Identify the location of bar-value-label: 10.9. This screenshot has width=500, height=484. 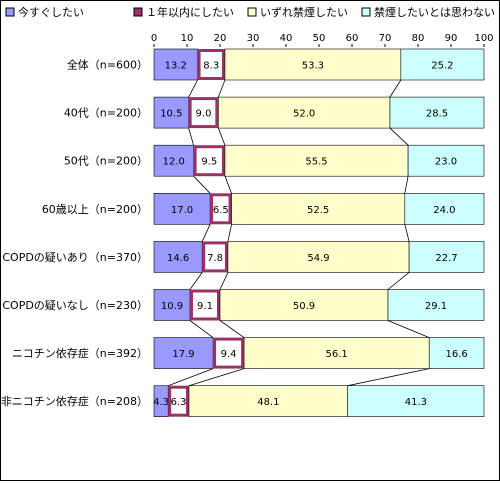
(172, 306).